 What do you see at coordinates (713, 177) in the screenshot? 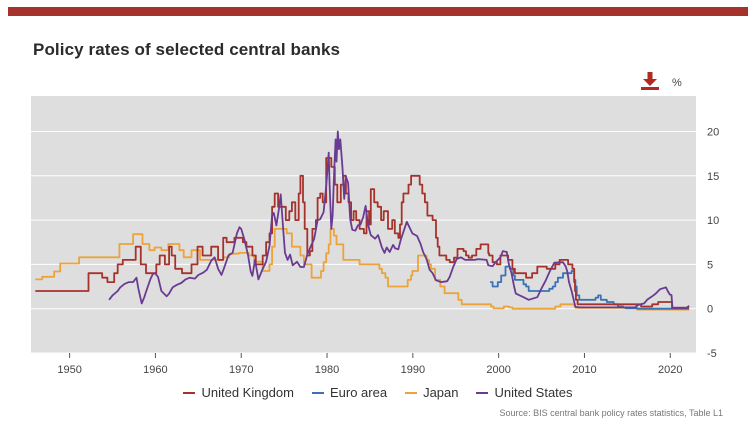
I see `y-tick-label: 15` at bounding box center [713, 177].